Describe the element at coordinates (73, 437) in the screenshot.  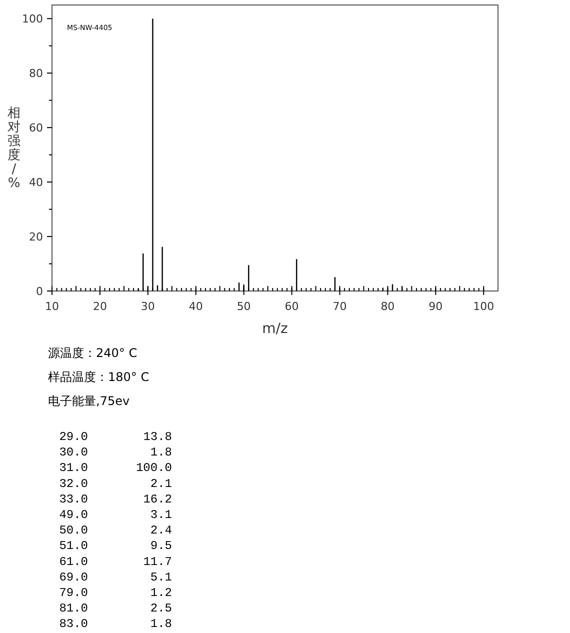
I see `text: 29.0` at that location.